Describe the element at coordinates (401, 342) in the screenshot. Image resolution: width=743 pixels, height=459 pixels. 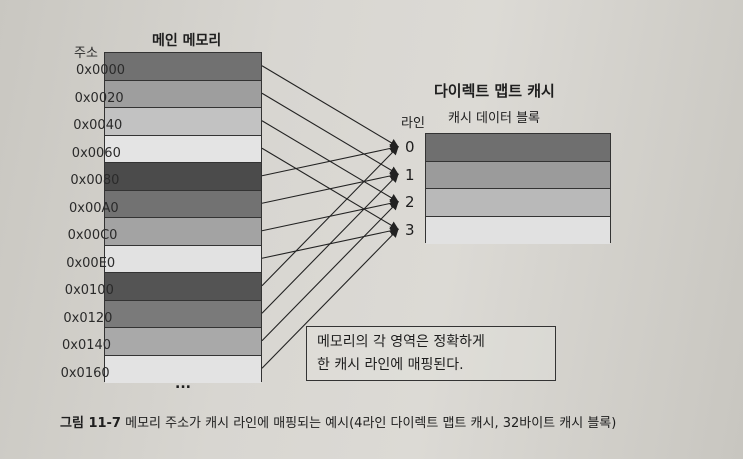
I see `note-line-1: 메모리의 각 영역은 정확하게` at that location.